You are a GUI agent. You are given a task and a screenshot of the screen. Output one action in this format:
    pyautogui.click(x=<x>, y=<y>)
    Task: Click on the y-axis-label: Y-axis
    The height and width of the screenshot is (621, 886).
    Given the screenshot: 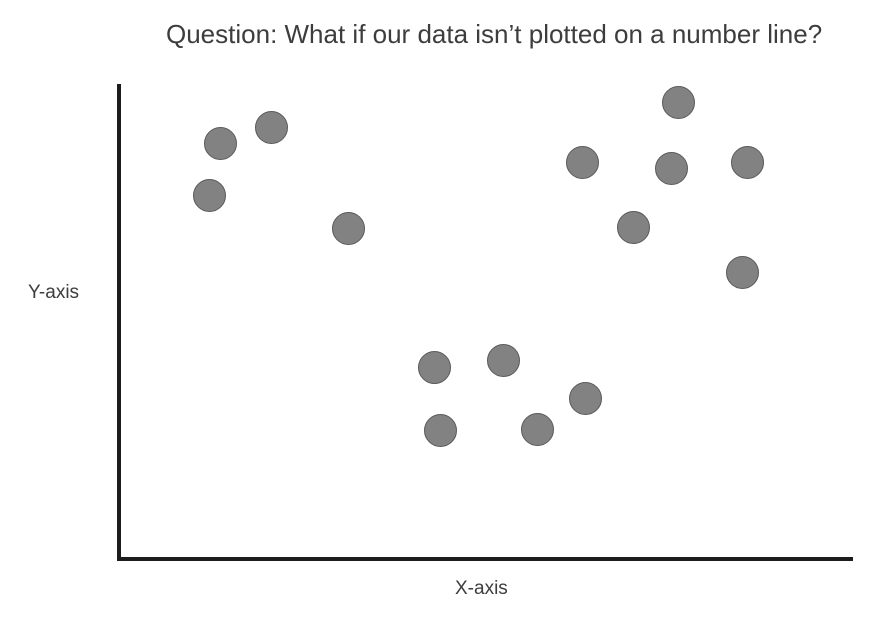 What is the action you would take?
    pyautogui.click(x=54, y=292)
    